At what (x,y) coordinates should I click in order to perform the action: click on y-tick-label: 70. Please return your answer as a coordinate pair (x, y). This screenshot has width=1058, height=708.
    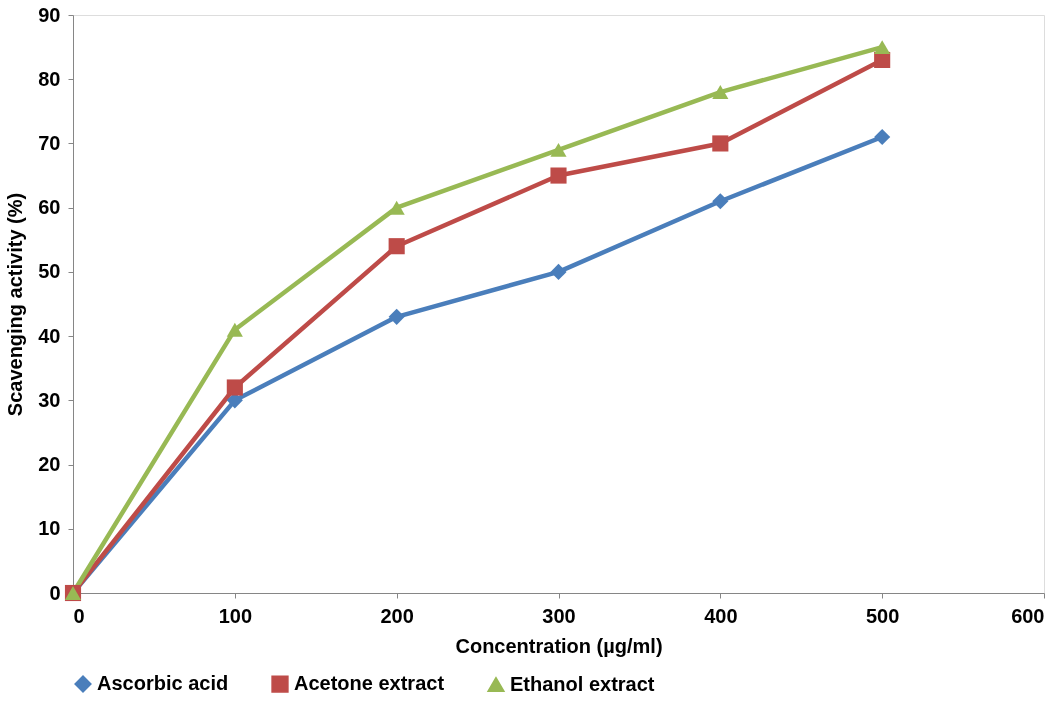
    Looking at the image, I should click on (49, 142).